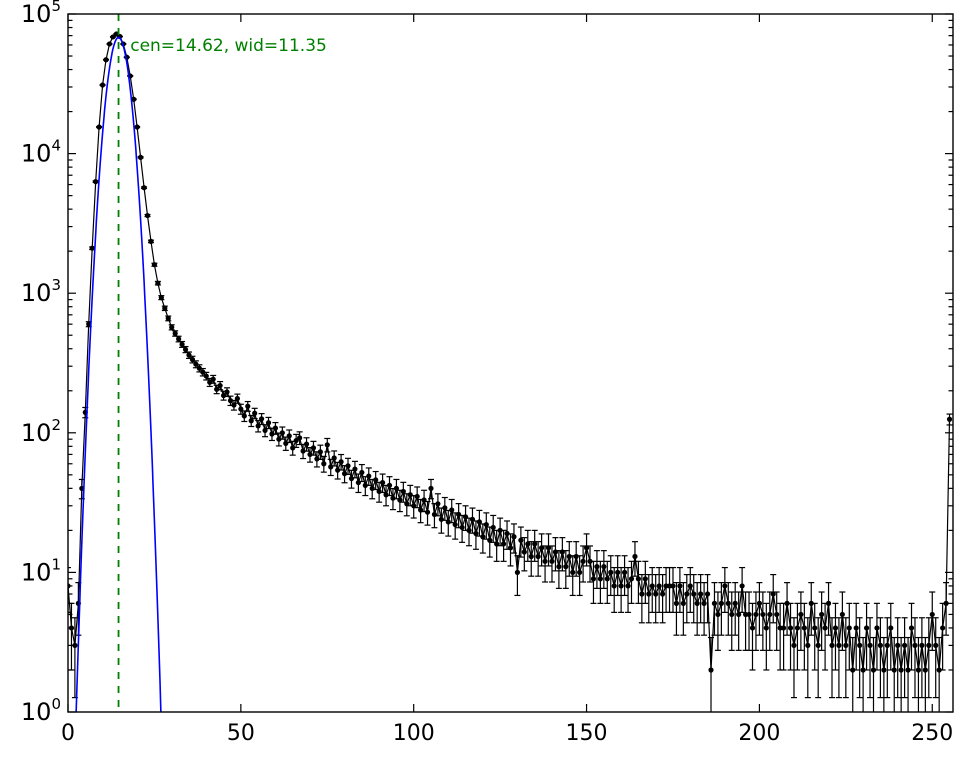  What do you see at coordinates (41, 363) in the screenshot?
I see `y-tick-labels: 100 101 102 103 104 105` at bounding box center [41, 363].